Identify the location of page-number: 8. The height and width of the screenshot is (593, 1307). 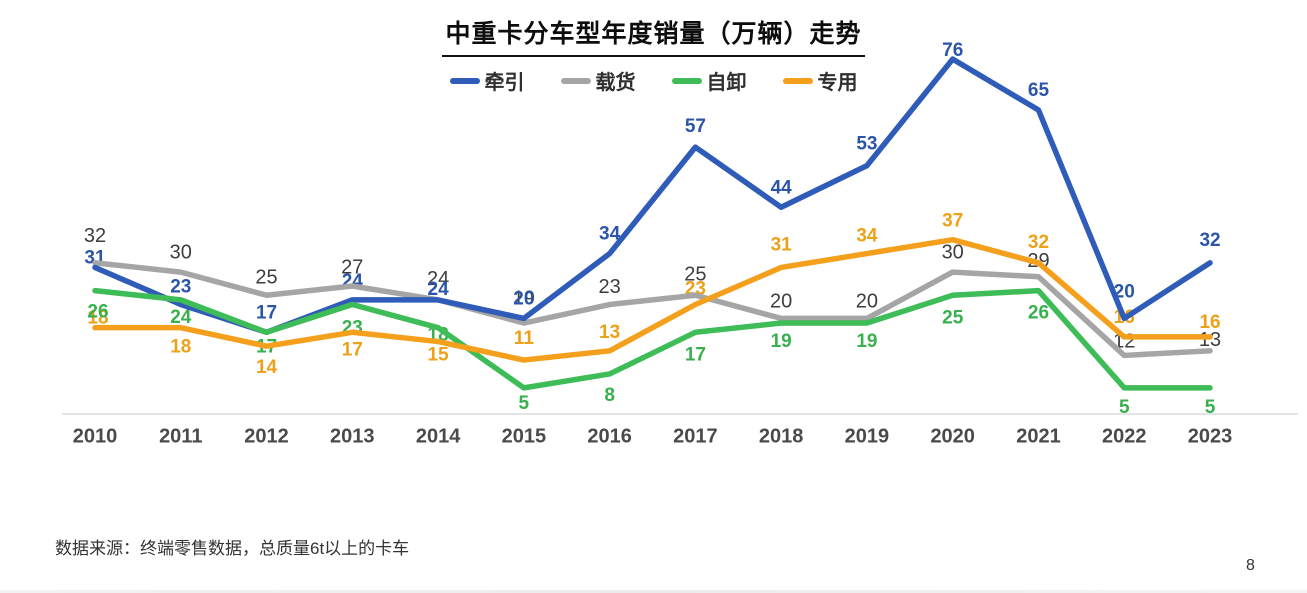
(1250, 565).